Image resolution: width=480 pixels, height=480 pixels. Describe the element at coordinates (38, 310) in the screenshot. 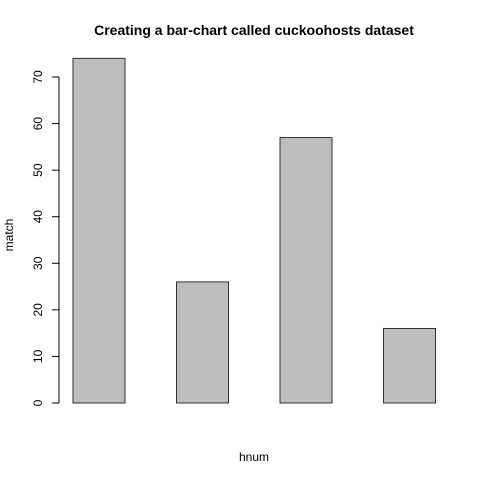

I see `y-tick-label: 20` at that location.